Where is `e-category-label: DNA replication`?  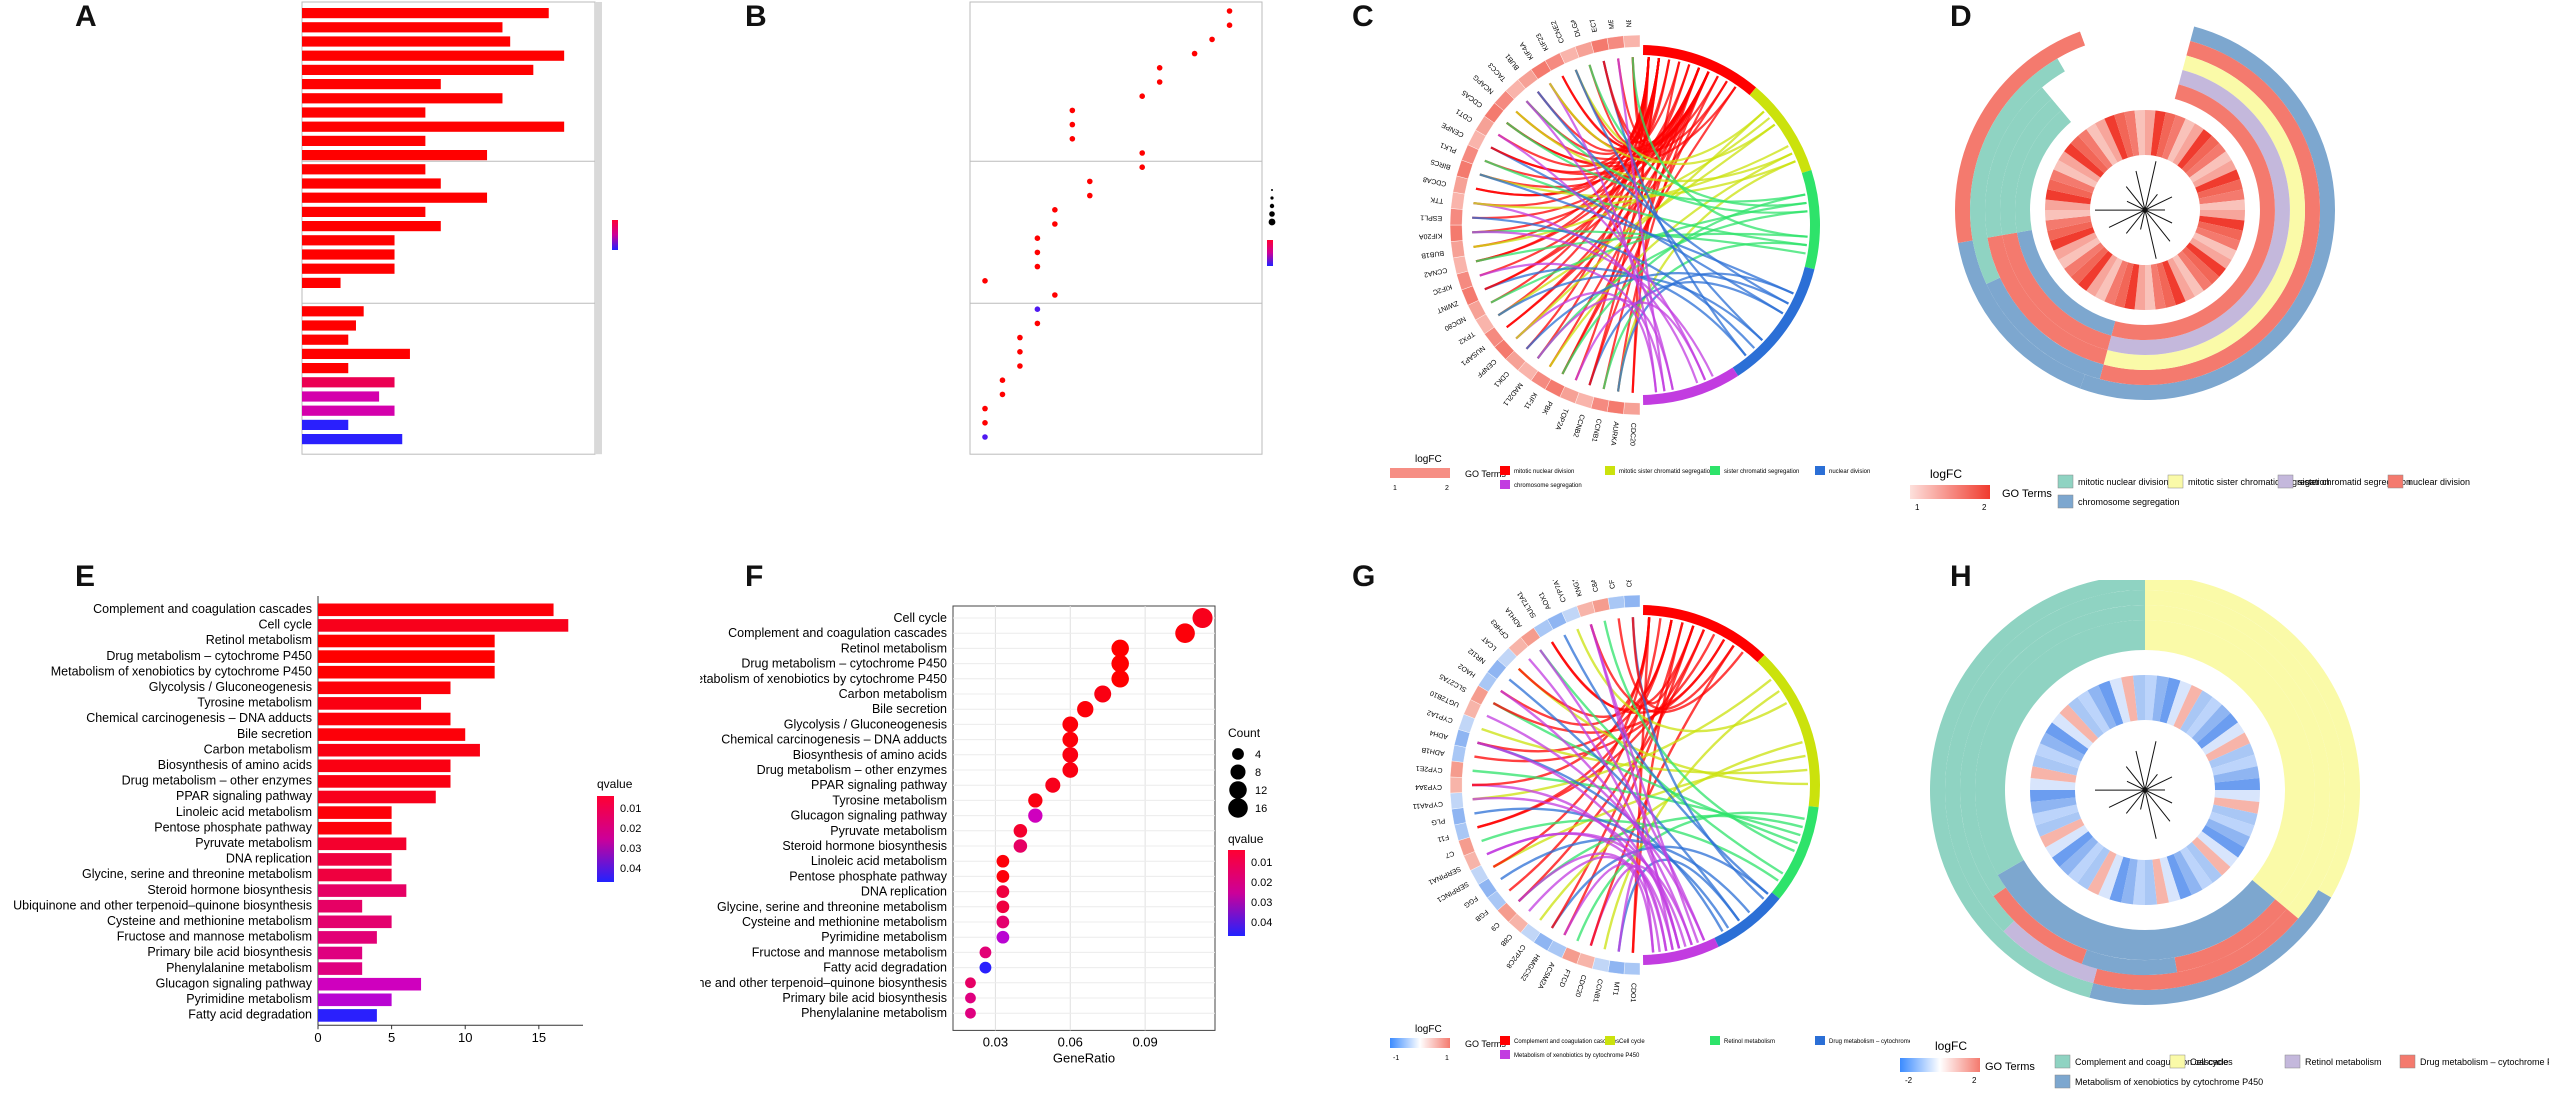
e-category-label: DNA replication is located at coordinates (269, 859).